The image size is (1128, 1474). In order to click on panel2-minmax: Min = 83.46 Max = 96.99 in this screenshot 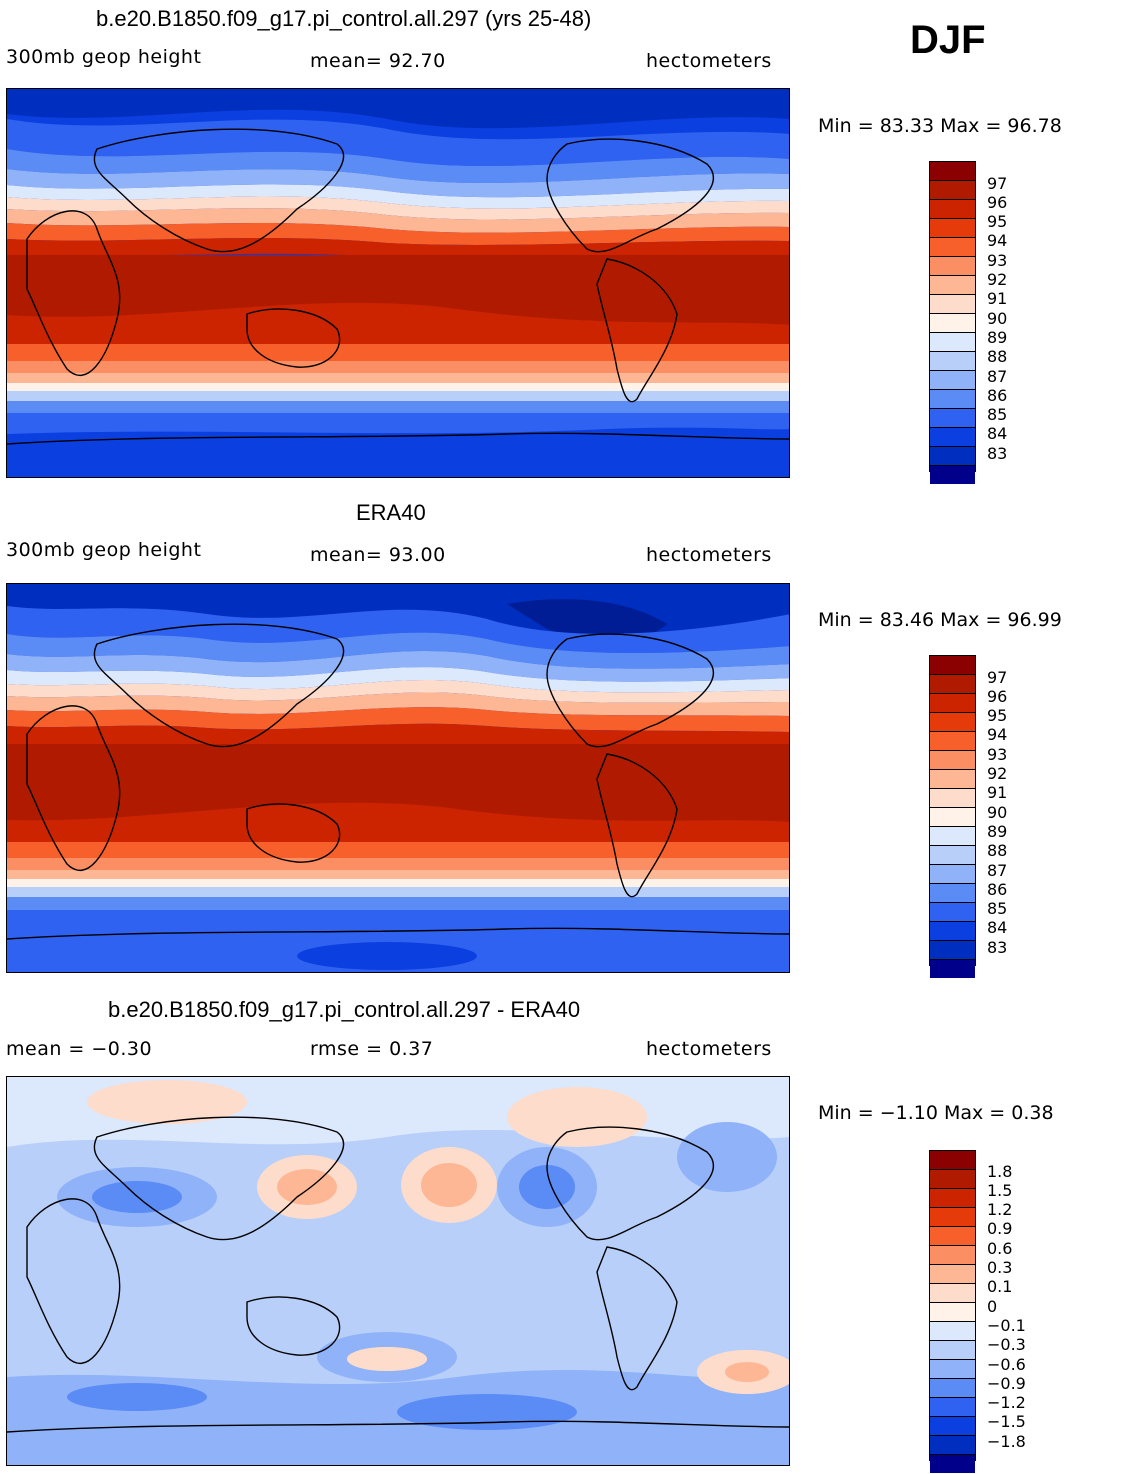, I will do `click(940, 620)`.